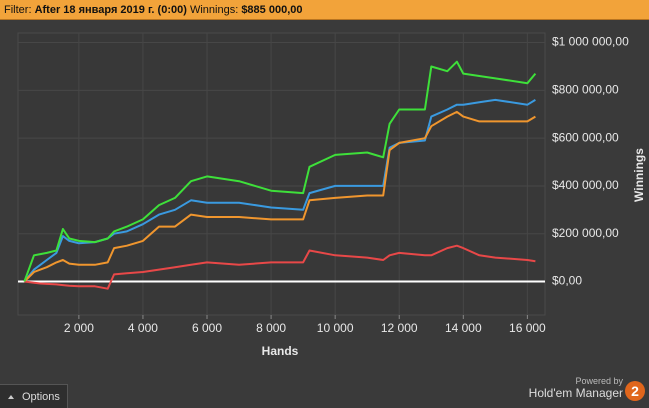  What do you see at coordinates (271, 328) in the screenshot?
I see `x-tick-label: 8 000` at bounding box center [271, 328].